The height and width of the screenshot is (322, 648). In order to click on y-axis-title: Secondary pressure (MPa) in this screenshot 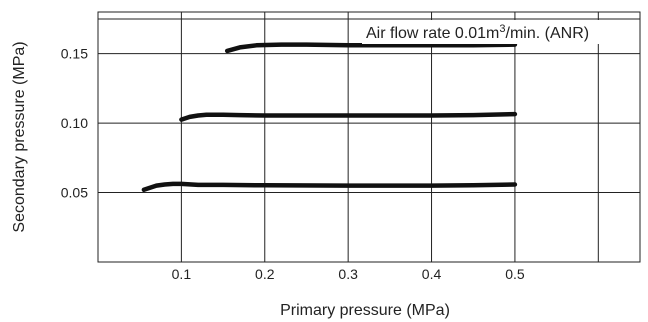, I will do `click(19, 136)`.